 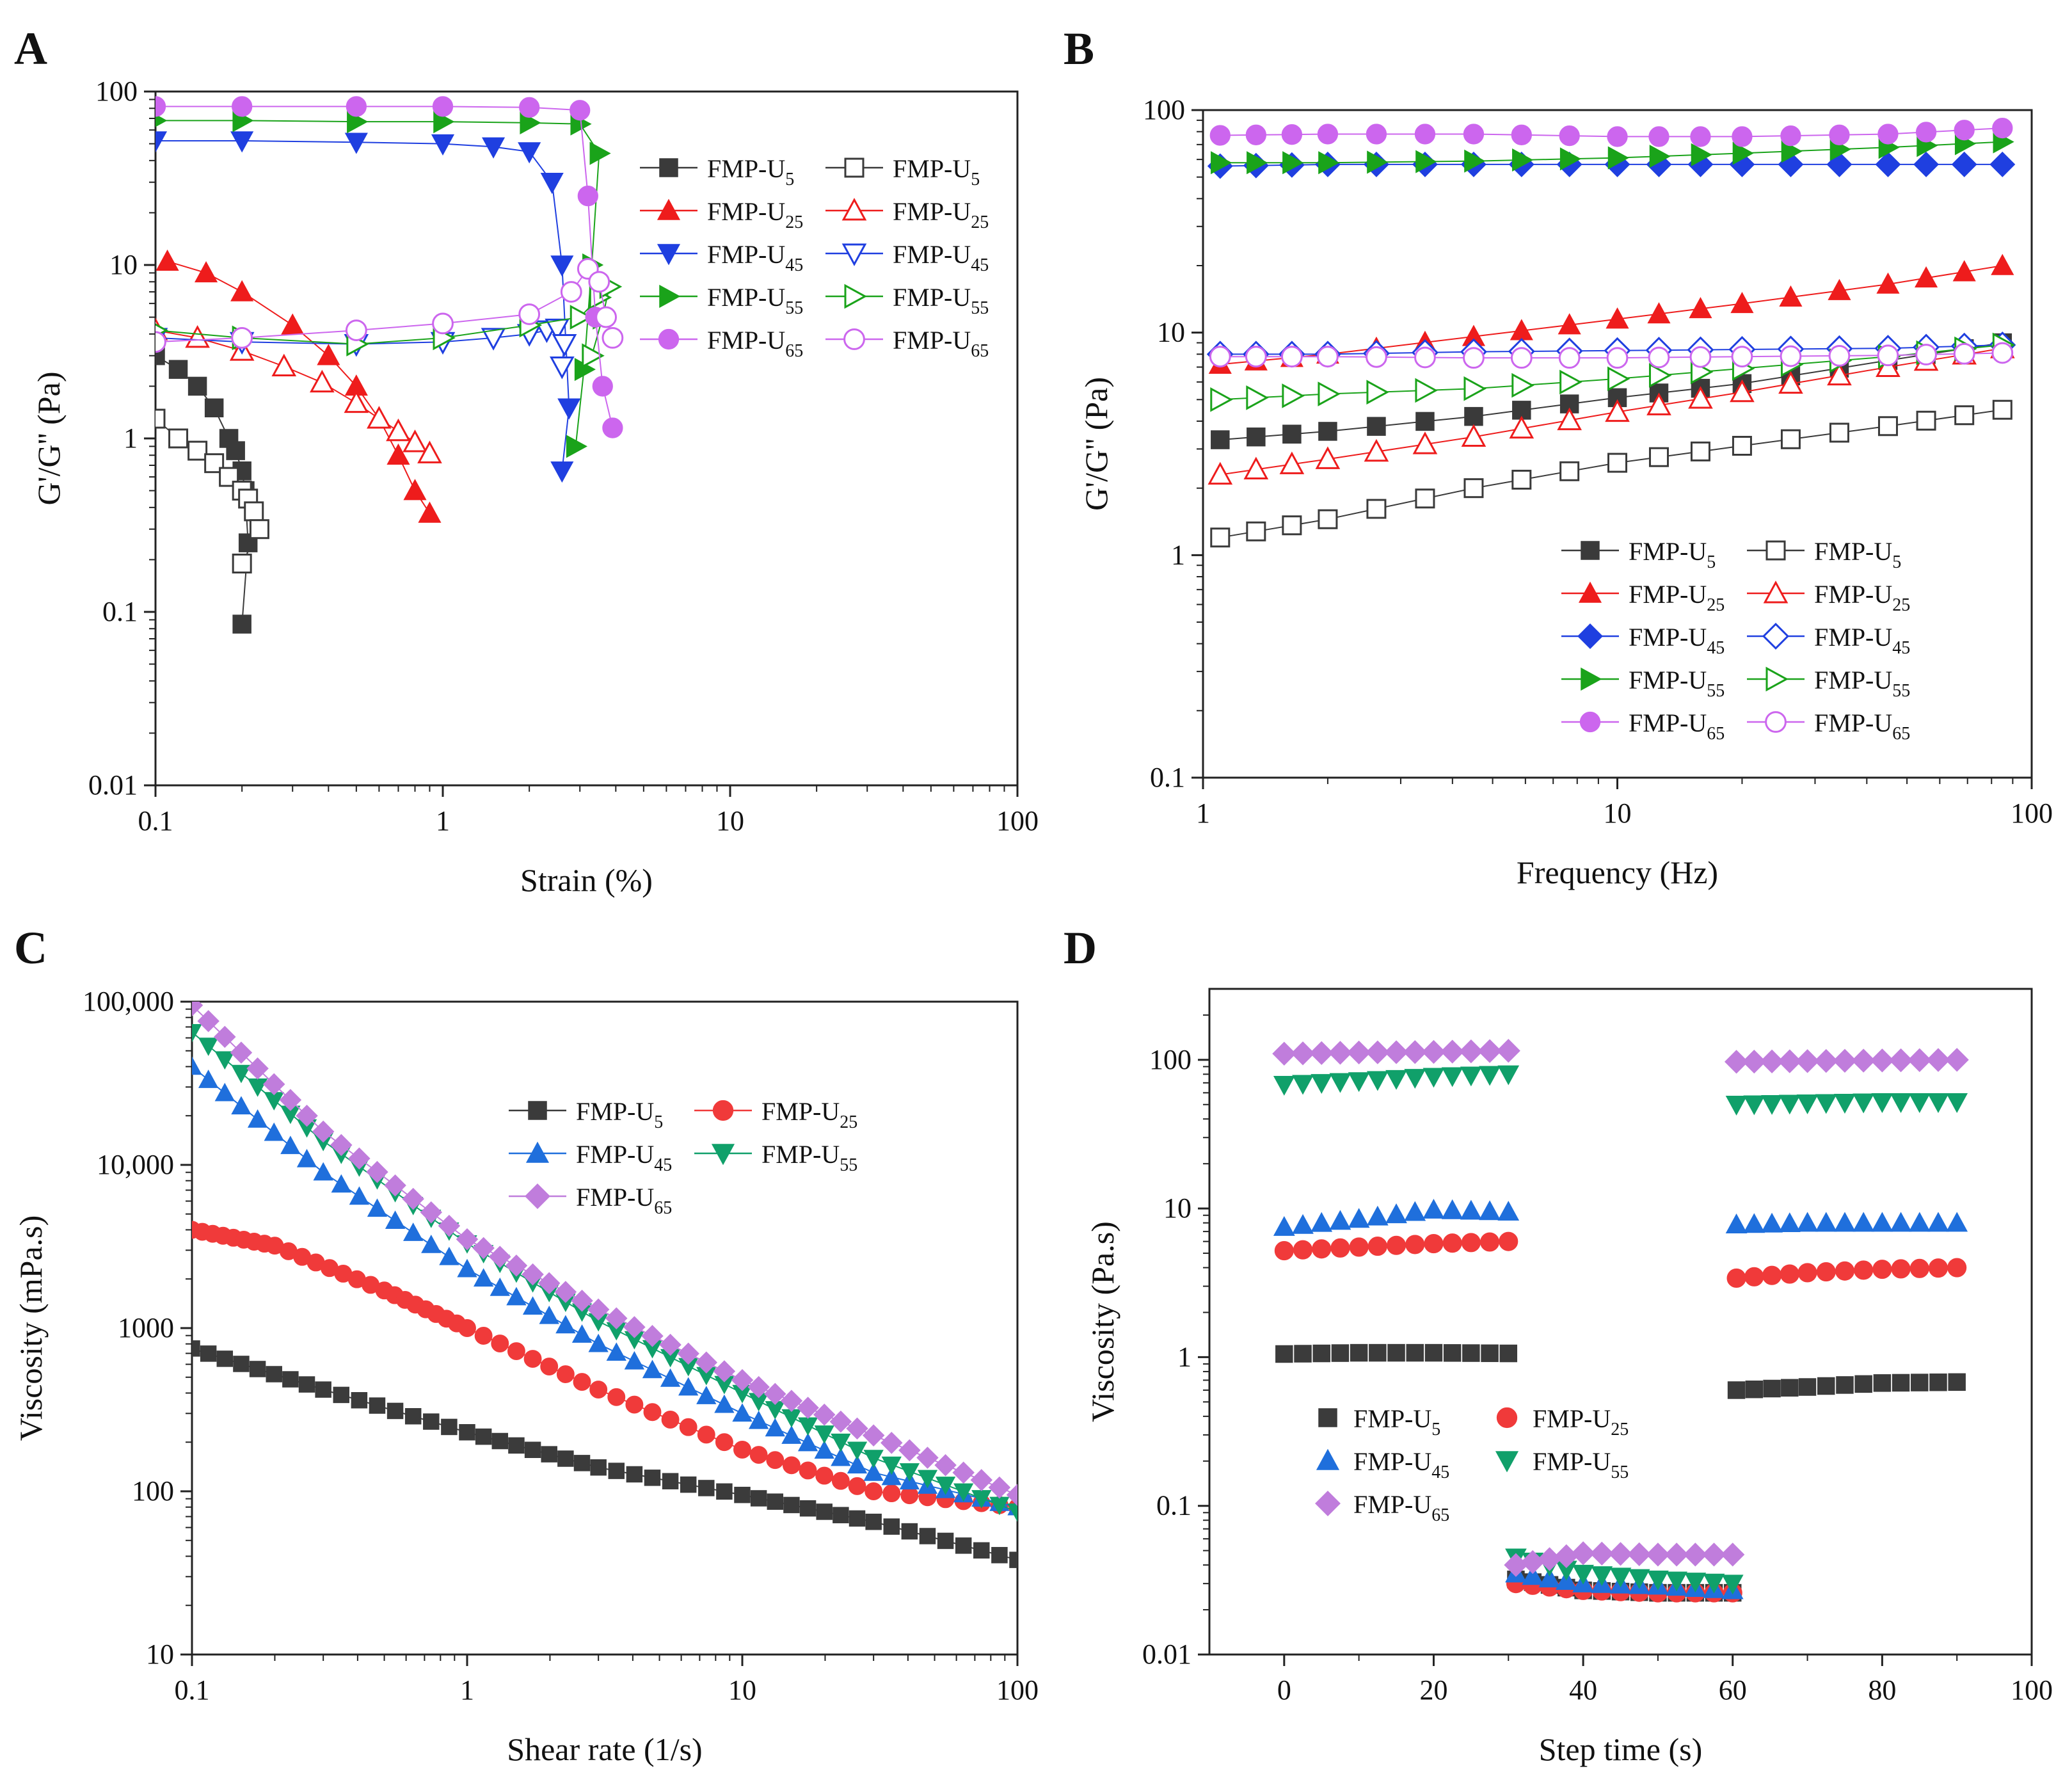 I want to click on x-tick-label: 10, so click(x=742, y=1690).